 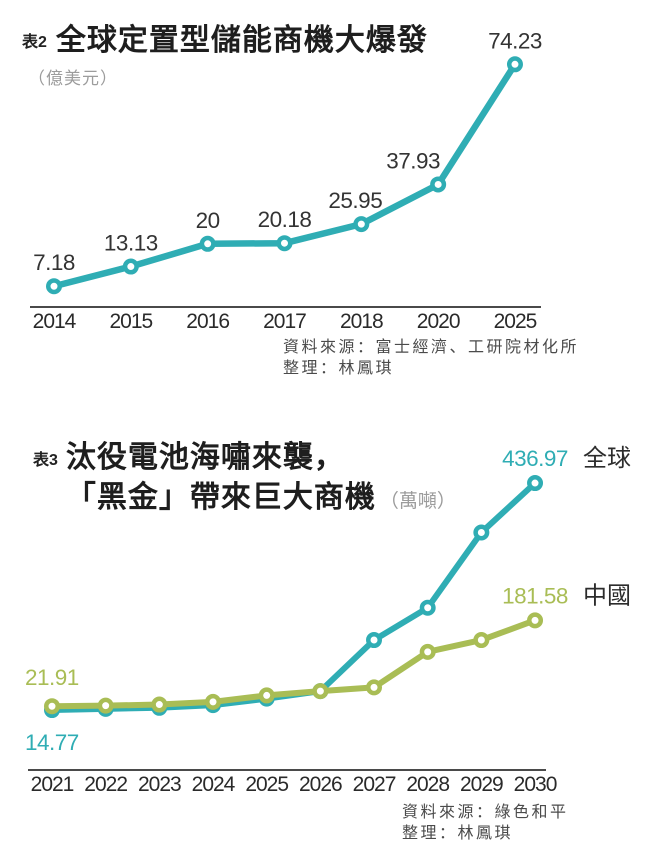 I want to click on chart2-series2-point-2023, so click(x=159, y=704).